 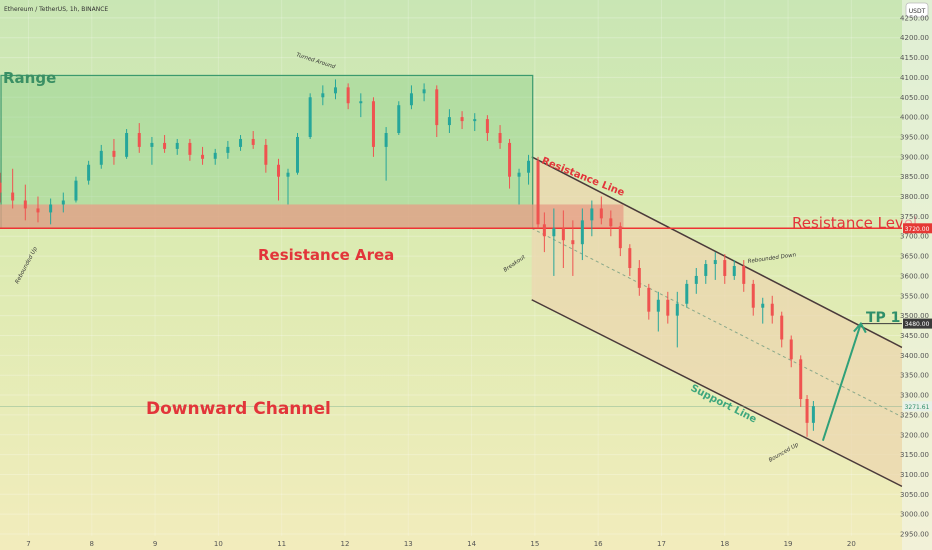 What do you see at coordinates (281, 544) in the screenshot?
I see `time-tick-label: 11` at bounding box center [281, 544].